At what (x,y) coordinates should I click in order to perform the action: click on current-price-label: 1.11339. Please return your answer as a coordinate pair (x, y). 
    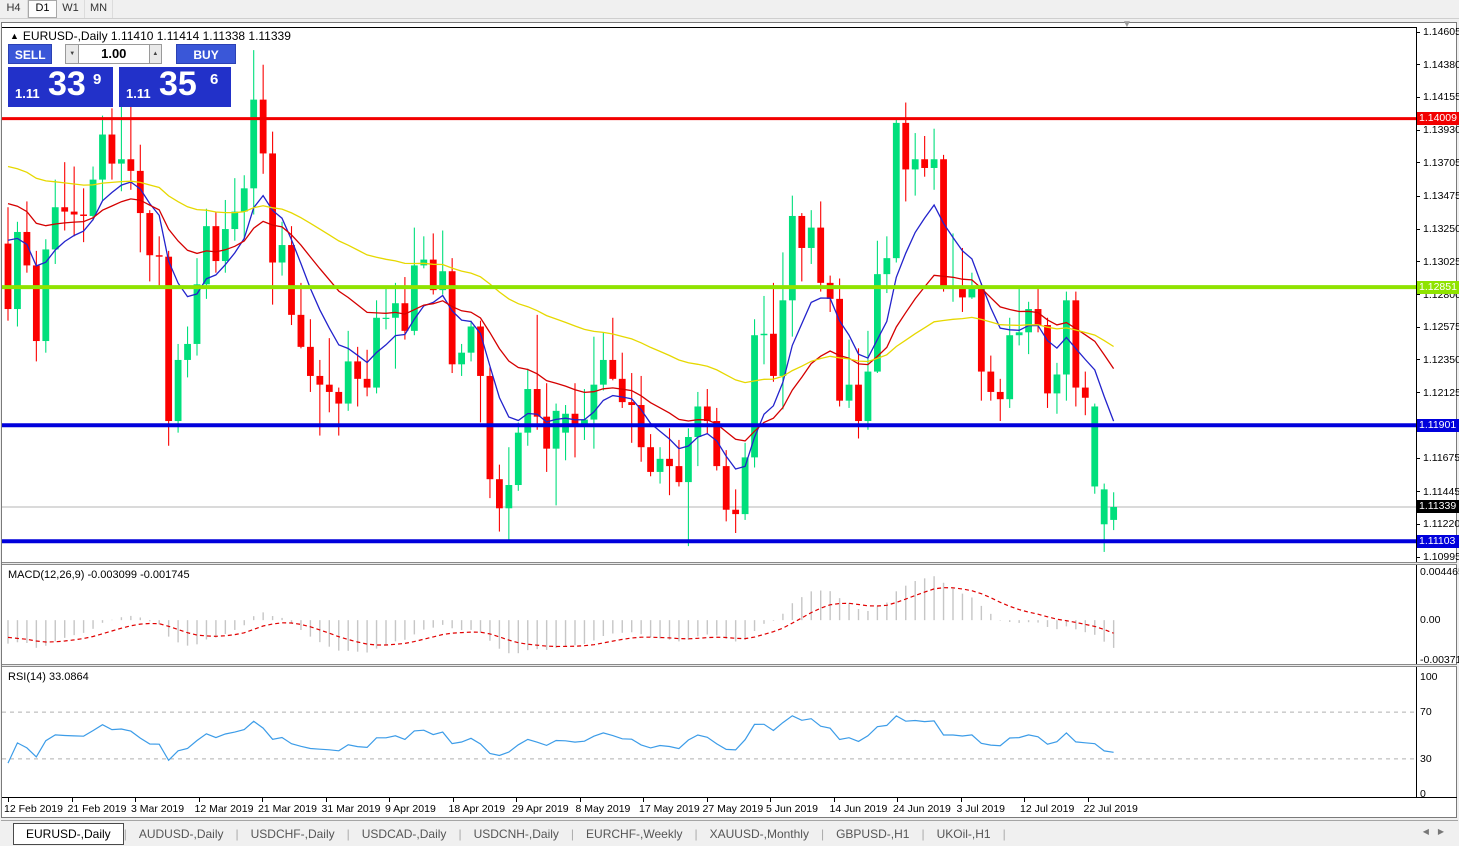
    Looking at the image, I should click on (1438, 507).